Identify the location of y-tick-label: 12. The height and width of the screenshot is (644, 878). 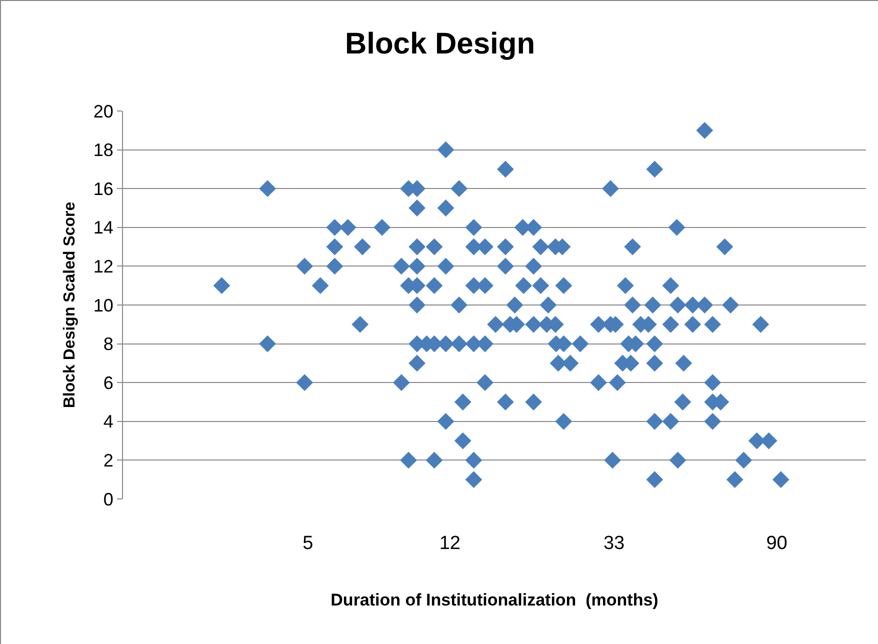
(103, 266).